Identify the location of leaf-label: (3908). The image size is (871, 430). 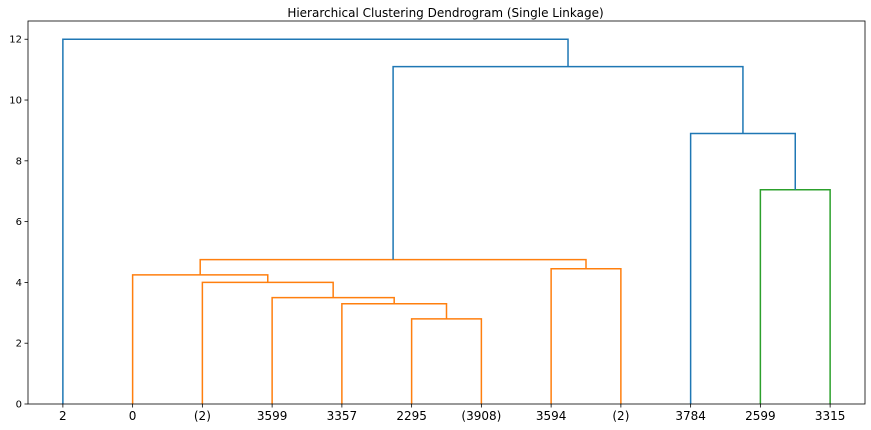
(481, 416).